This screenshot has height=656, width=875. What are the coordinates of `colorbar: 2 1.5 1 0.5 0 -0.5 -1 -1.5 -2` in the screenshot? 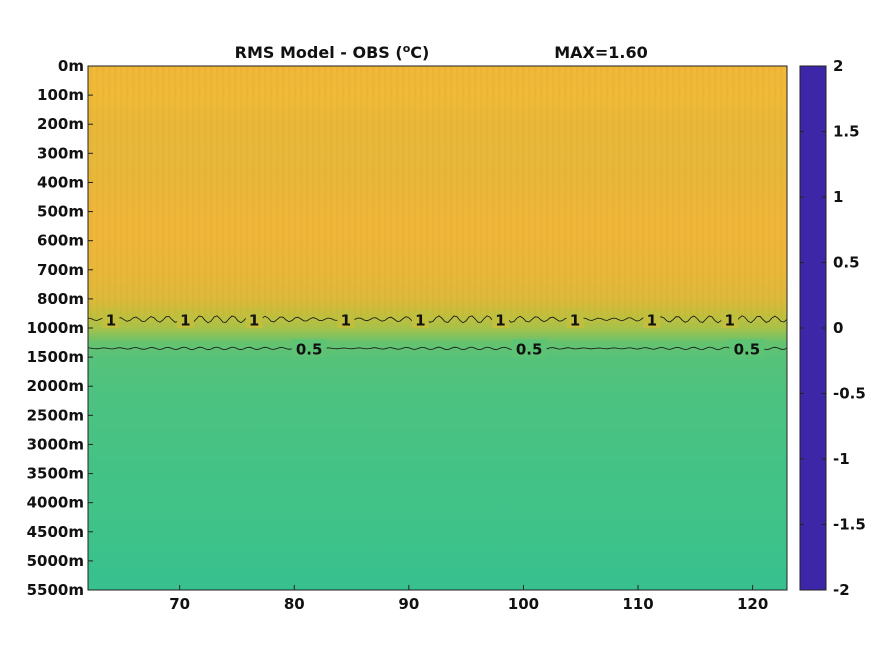 It's located at (832, 328).